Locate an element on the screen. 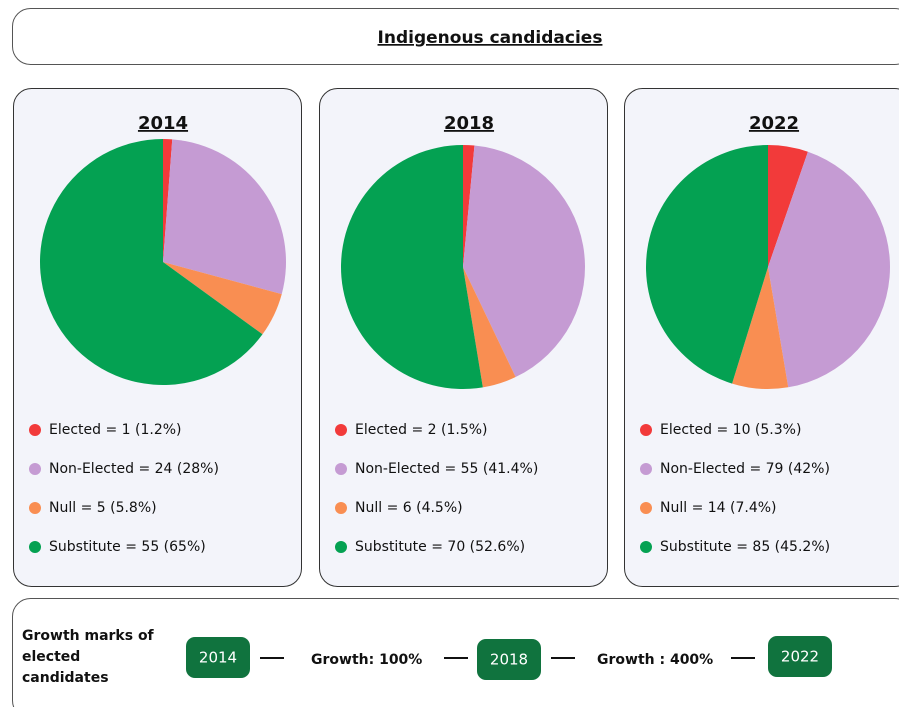 The image size is (899, 707). legend-label: Non-Elected = 55 (41.4%) is located at coordinates (446, 469).